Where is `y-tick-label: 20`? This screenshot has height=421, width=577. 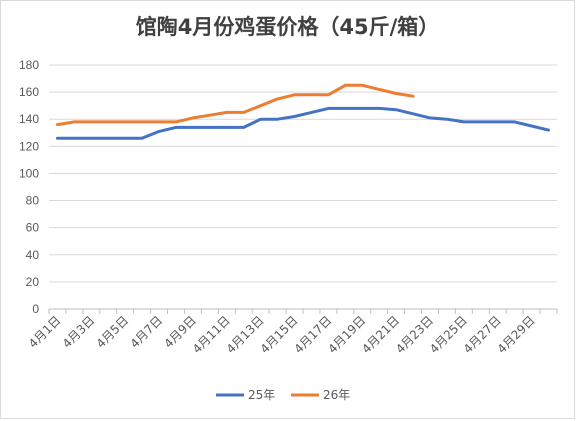
y-tick-label: 20 is located at coordinates (33, 282).